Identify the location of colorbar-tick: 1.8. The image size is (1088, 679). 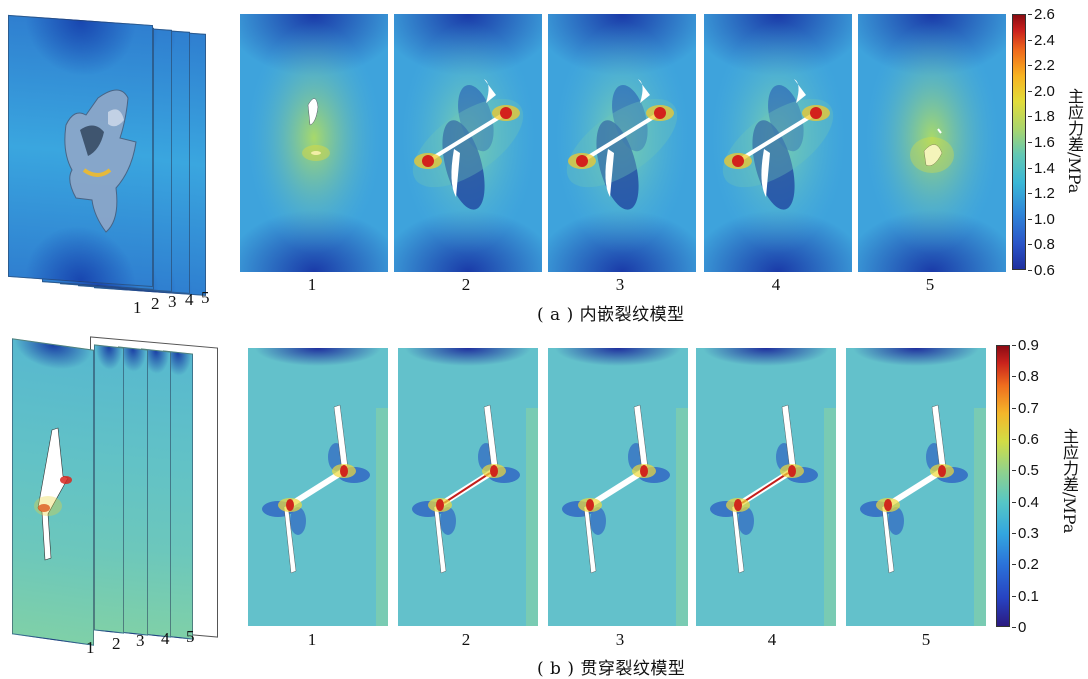
(1041, 117).